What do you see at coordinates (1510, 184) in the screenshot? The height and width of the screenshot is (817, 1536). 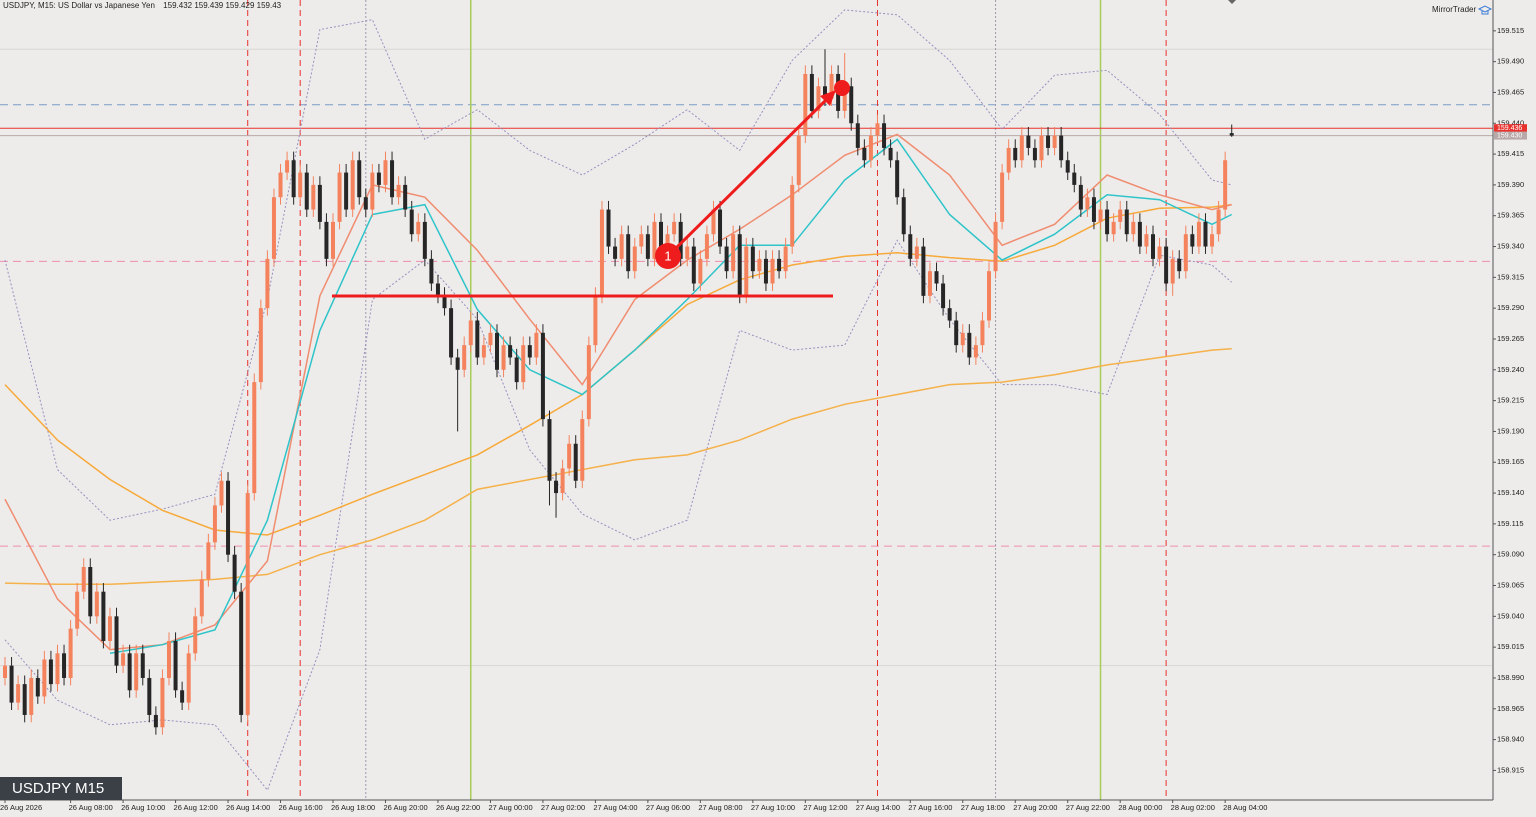 I see `y-tick-label: 159.390` at bounding box center [1510, 184].